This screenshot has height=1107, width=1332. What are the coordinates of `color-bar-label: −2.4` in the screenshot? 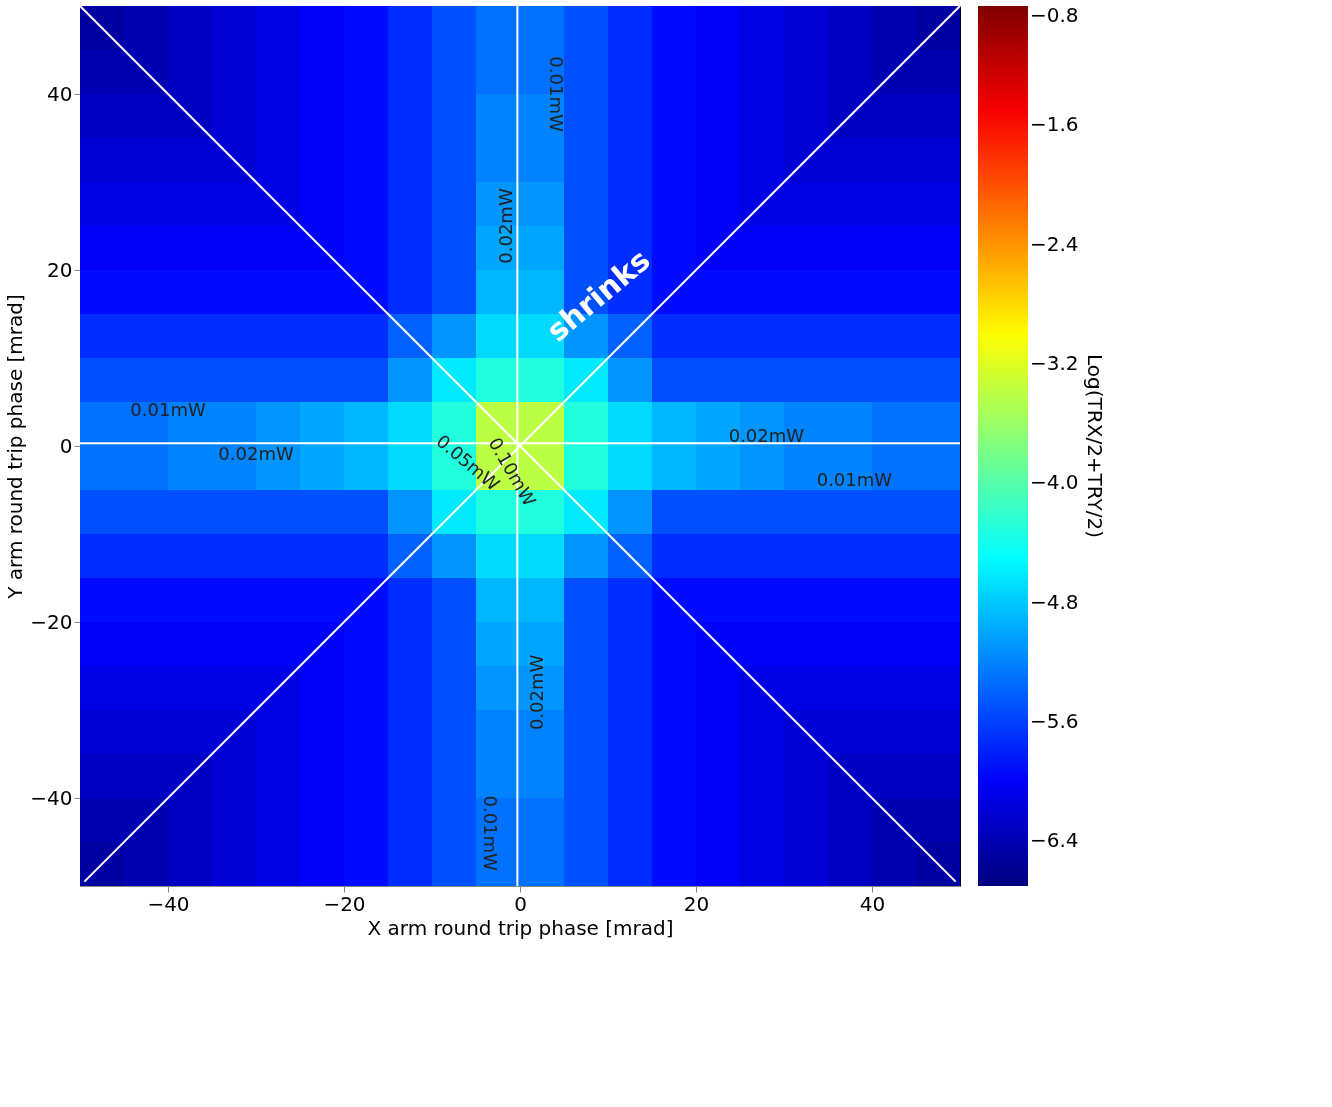 It's located at (1054, 243).